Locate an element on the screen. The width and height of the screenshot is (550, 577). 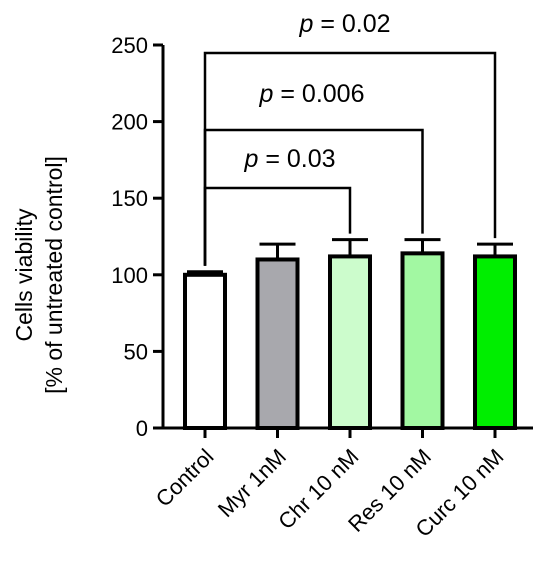
p-value: = 0.006 is located at coordinates (318, 94).